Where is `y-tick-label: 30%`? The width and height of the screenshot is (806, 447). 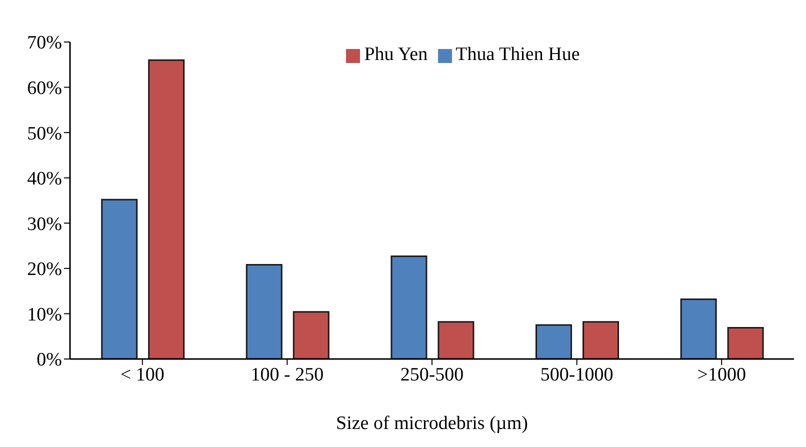 y-tick-label: 30% is located at coordinates (44, 224).